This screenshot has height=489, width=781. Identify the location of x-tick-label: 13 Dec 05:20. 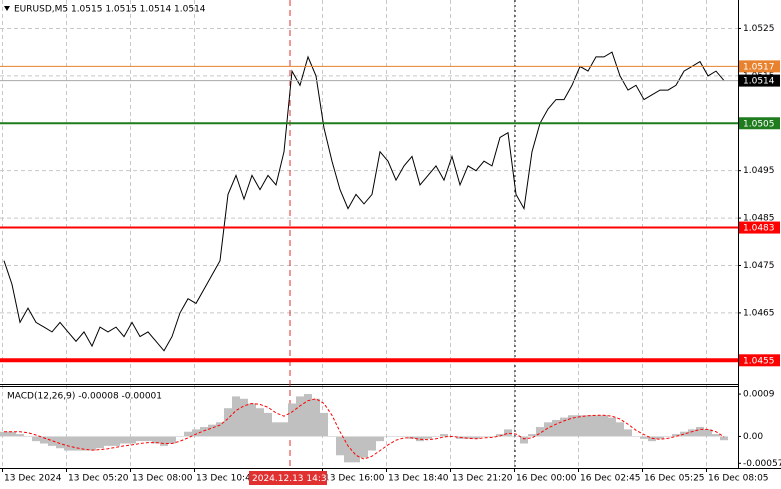
(98, 479).